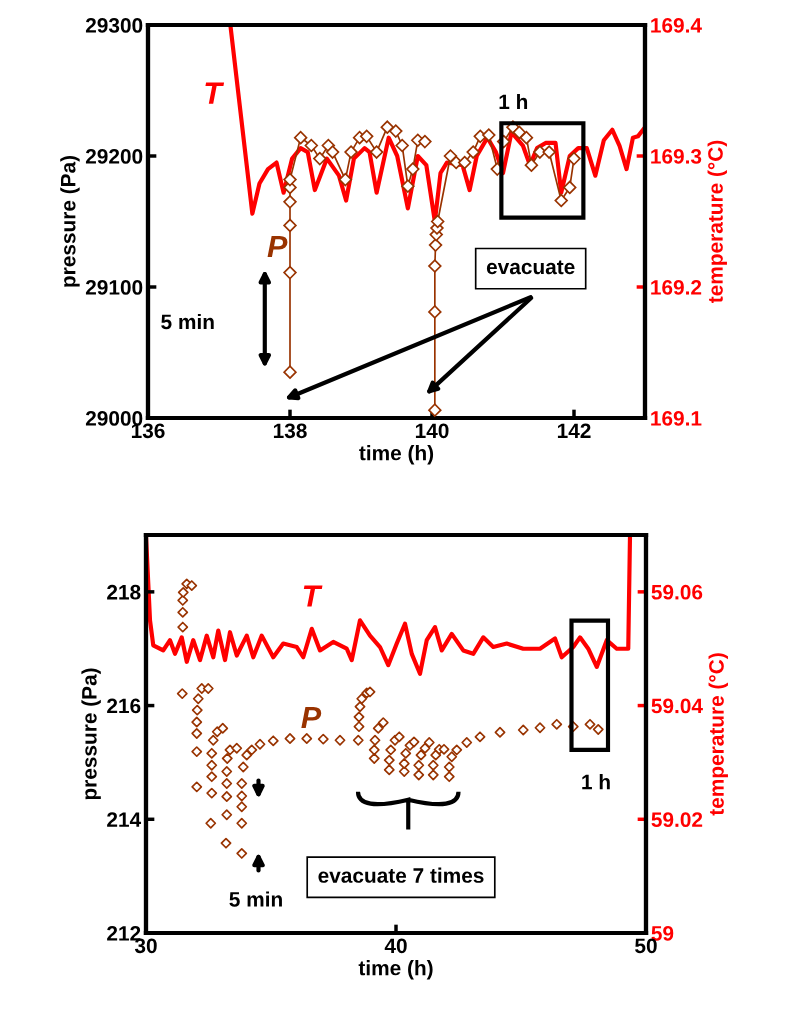  I want to click on y-tick-label: 29100, so click(114, 287).